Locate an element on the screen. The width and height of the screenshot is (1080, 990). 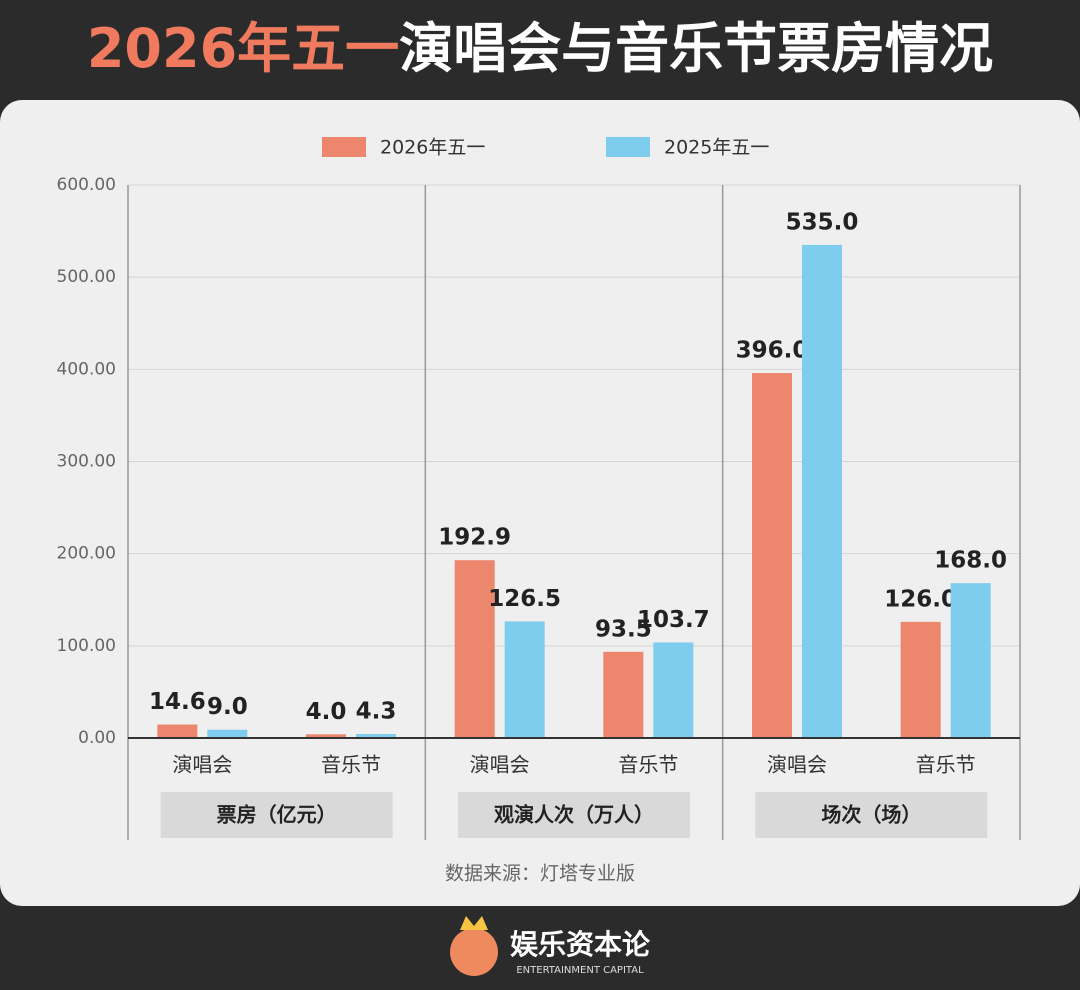
value-label: 4.3 is located at coordinates (376, 712).